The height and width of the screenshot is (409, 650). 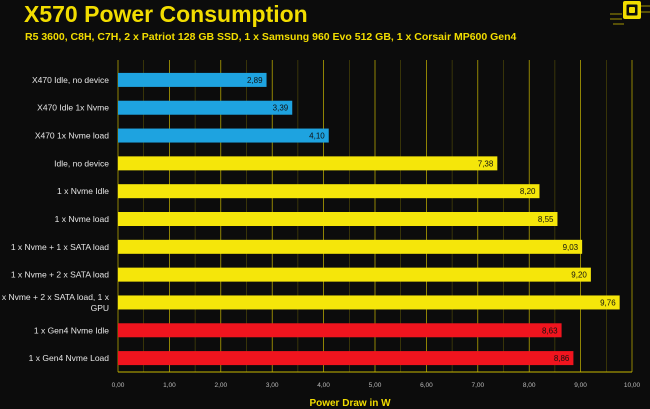 What do you see at coordinates (166, 14) in the screenshot?
I see `chart-title: X570 Power Consumption` at bounding box center [166, 14].